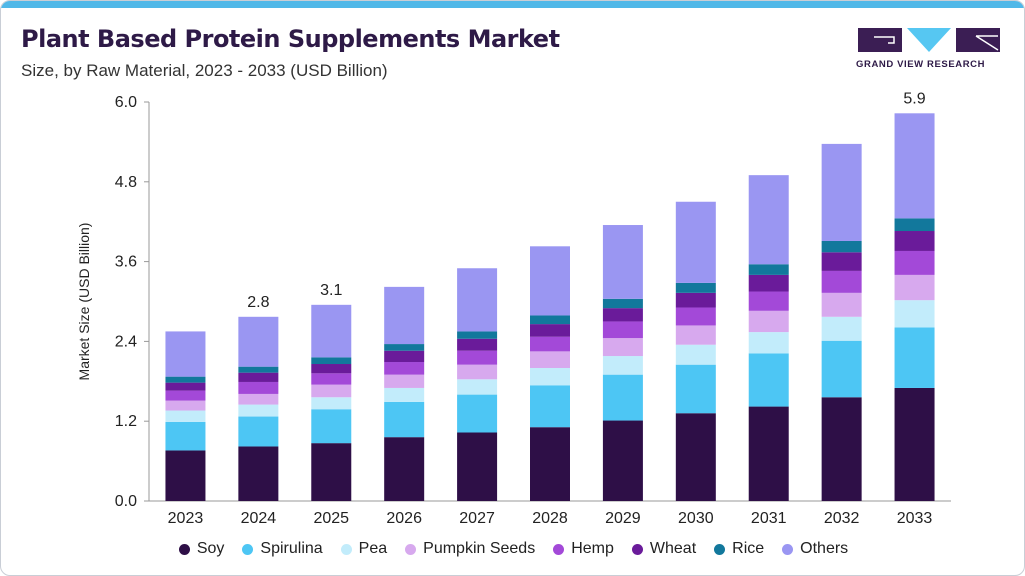 Image resolution: width=1025 pixels, height=576 pixels. Describe the element at coordinates (512, 4) in the screenshot. I see `top-accent-bar` at that location.